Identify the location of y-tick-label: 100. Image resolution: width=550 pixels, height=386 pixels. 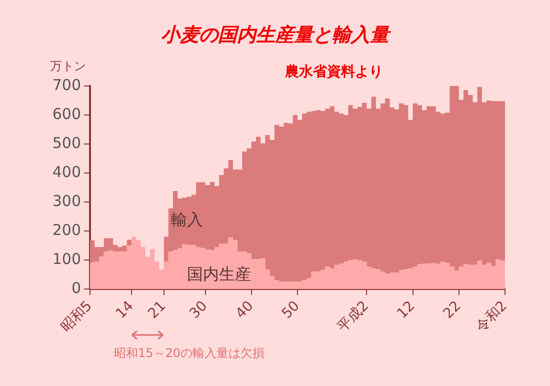
(66, 259).